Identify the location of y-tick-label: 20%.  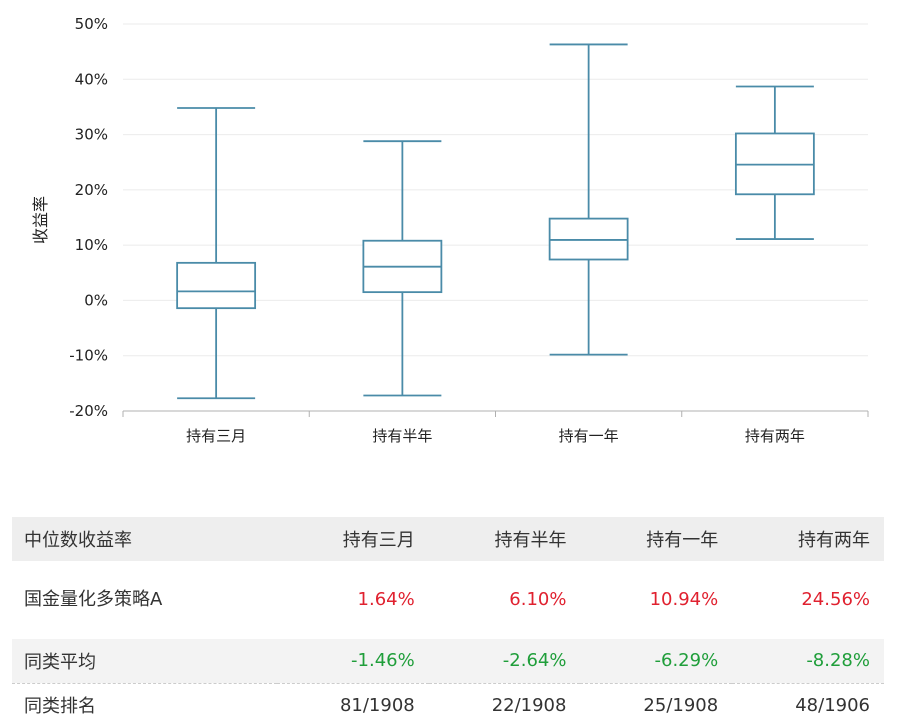
(91, 190).